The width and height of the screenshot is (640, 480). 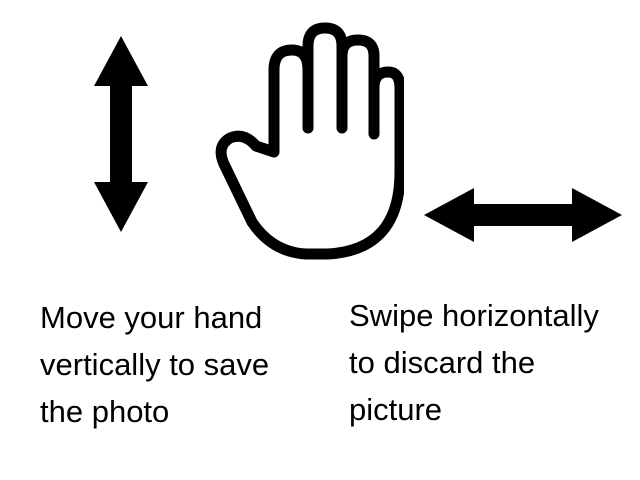 I want to click on discard-instruction-line-3: picture, so click(x=396, y=409).